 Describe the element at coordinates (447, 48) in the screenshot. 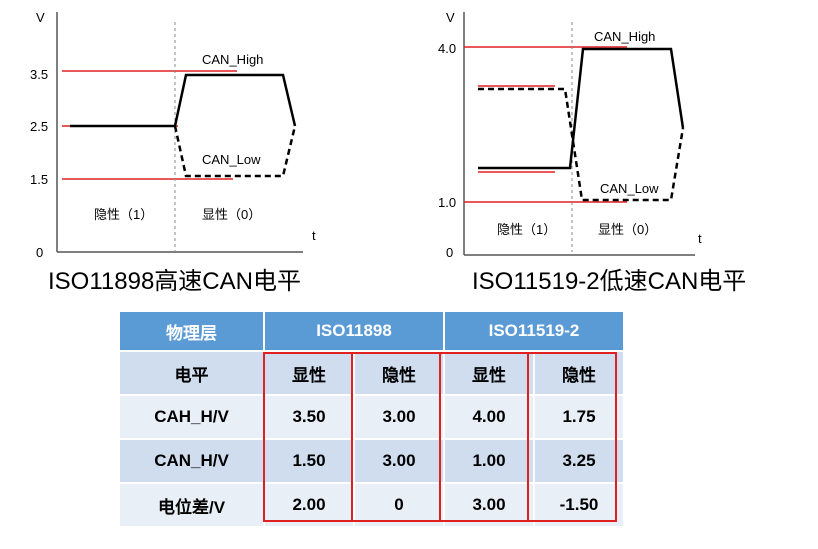

I see `right-tick-4.0: 4.0` at that location.